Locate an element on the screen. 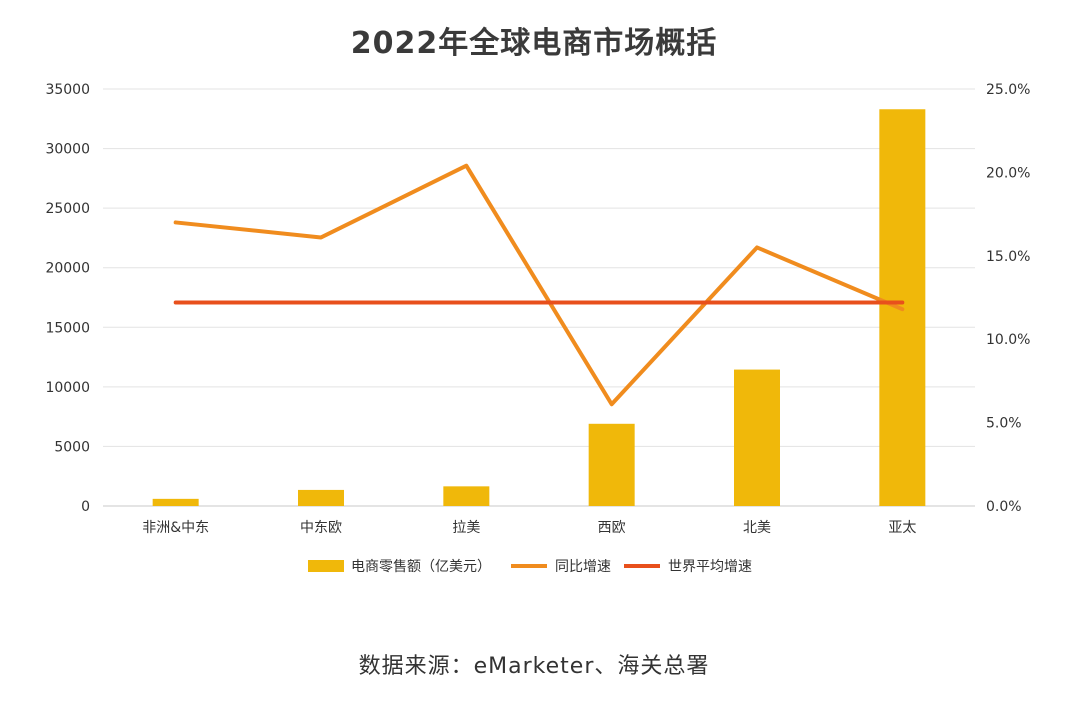 The width and height of the screenshot is (1068, 725). y-right-tick-label: 15.0% is located at coordinates (1008, 257).